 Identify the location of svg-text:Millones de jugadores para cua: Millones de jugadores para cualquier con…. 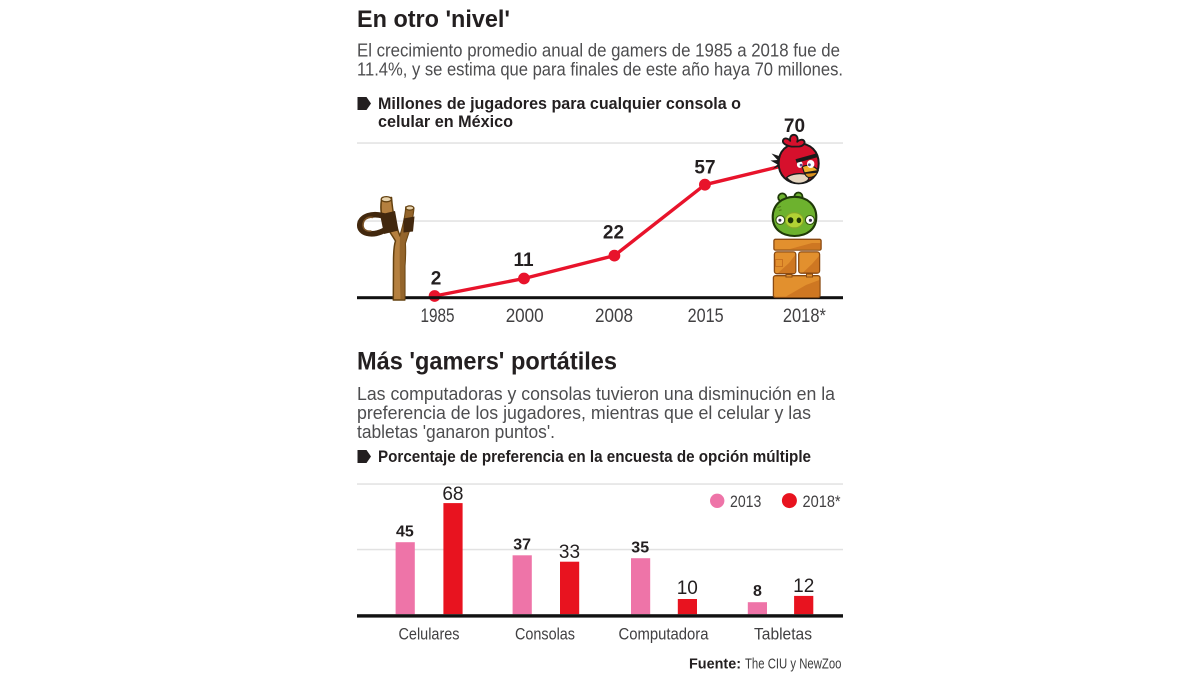
(559, 103).